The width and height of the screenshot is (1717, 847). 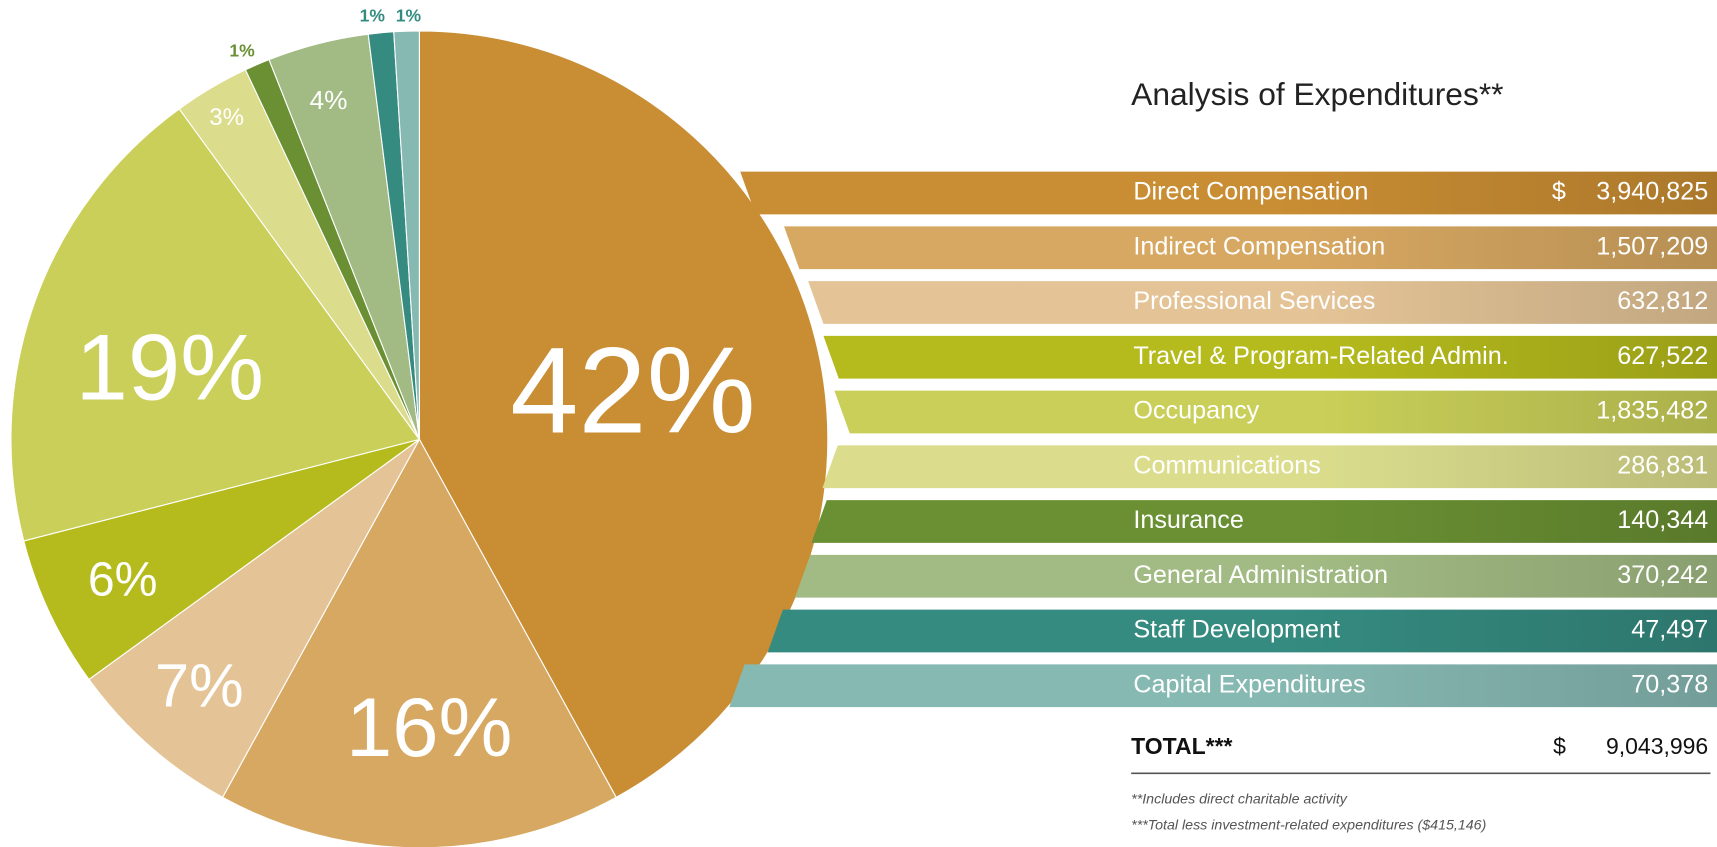 What do you see at coordinates (1662, 520) in the screenshot?
I see `row-amount: 140,344` at bounding box center [1662, 520].